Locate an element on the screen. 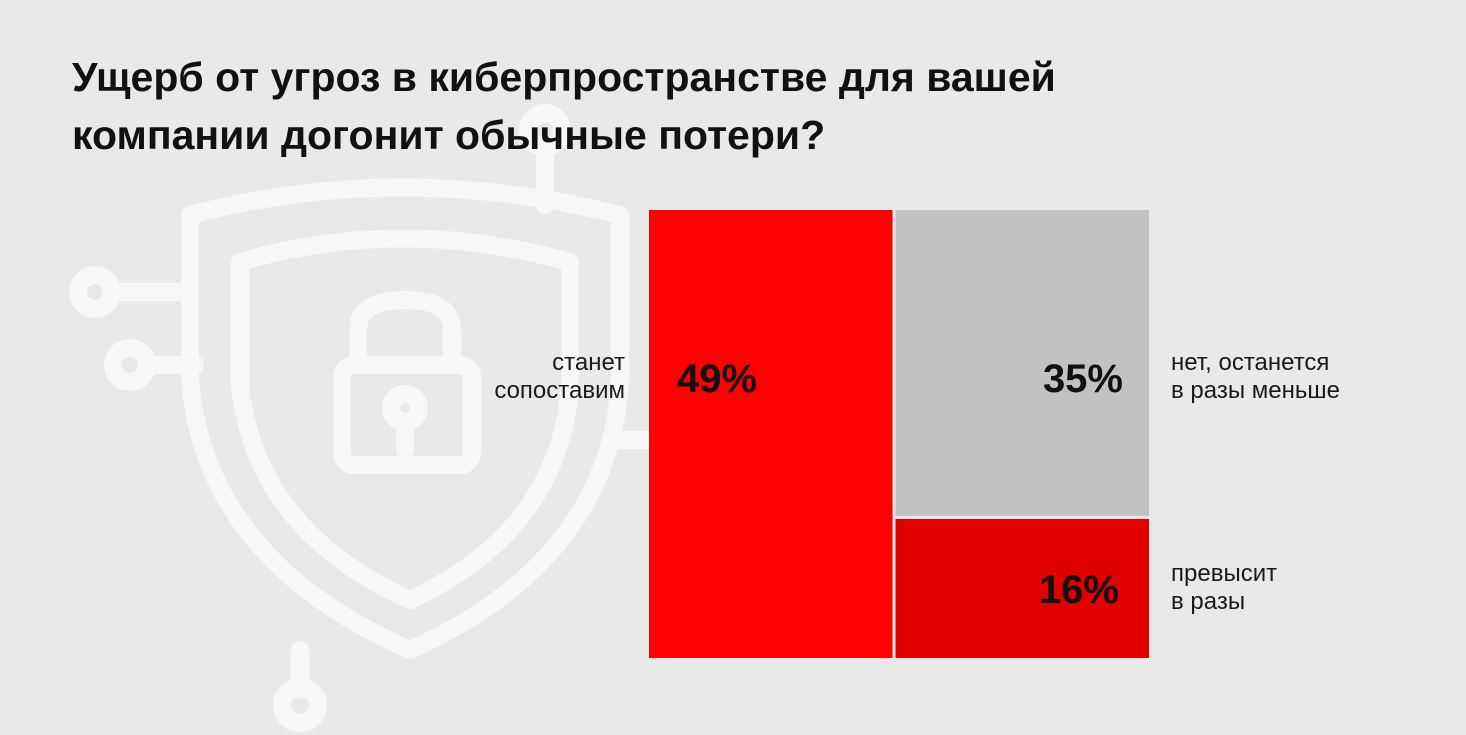 This screenshot has width=1466, height=735. category-label-exceed-line-1: превысит is located at coordinates (1224, 573).